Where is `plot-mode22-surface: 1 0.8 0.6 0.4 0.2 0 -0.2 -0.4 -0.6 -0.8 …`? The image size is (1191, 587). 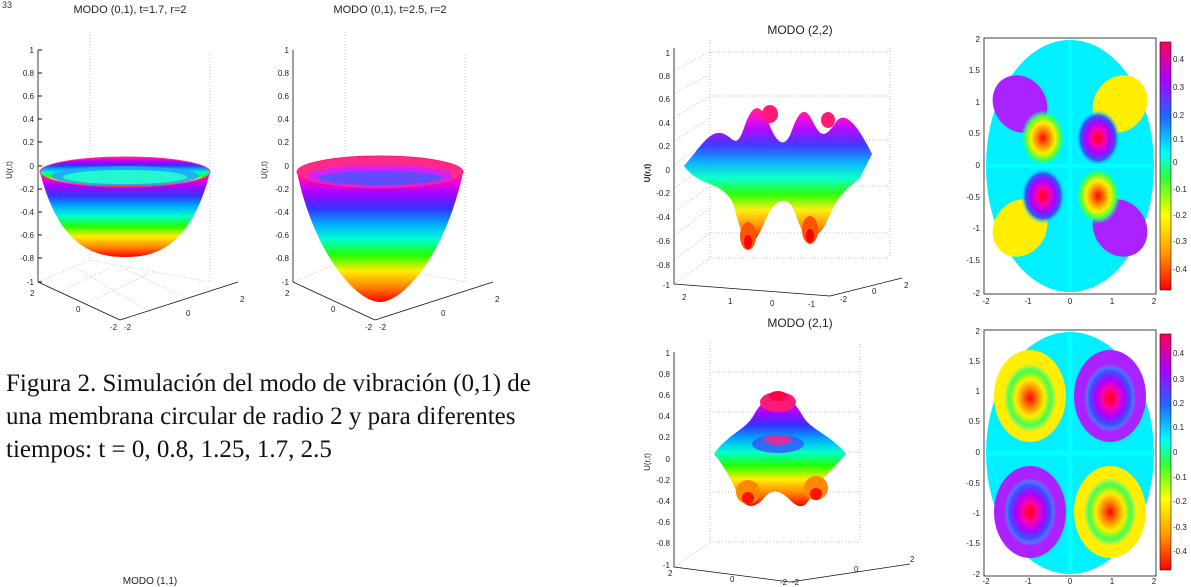 plot-mode22-surface: 1 0.8 0.6 0.4 0.2 0 -0.2 -0.4 -0.6 -0.8 … is located at coordinates (776, 174).